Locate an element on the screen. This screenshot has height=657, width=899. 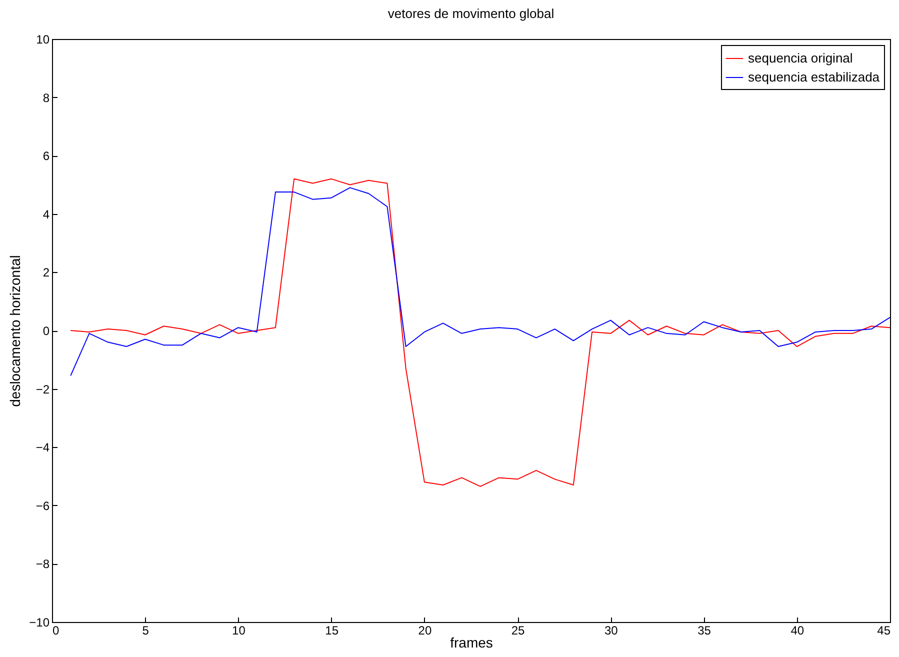
legend-label: sequencia original is located at coordinates (800, 58).